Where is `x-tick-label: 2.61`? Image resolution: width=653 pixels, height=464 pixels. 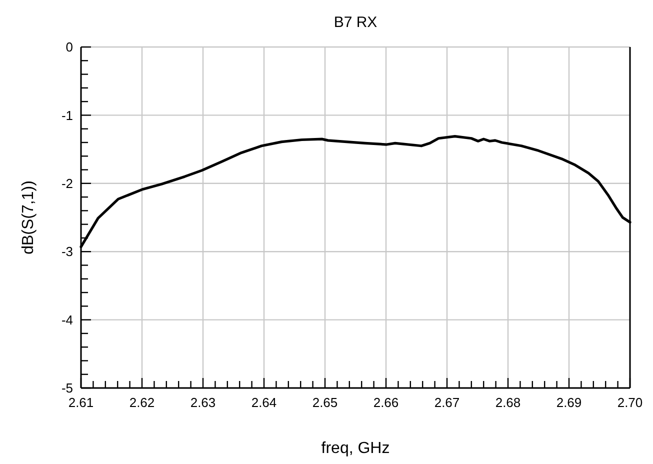 x-tick-label: 2.61 is located at coordinates (81, 402).